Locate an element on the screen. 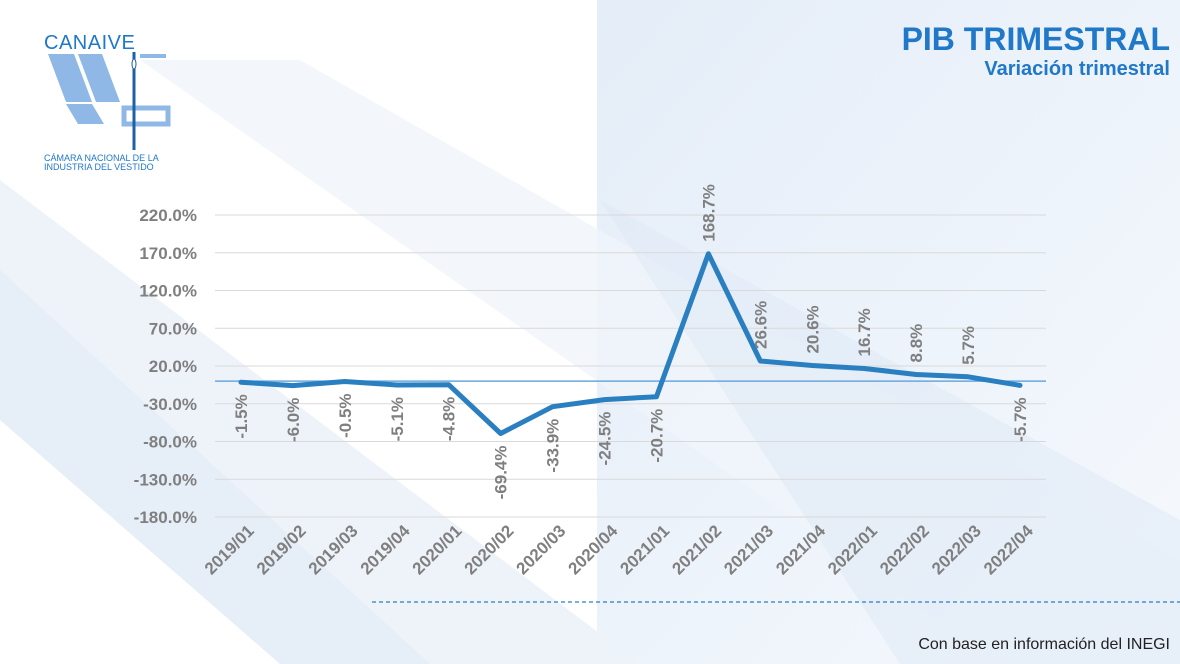 The image size is (1180, 664). title-block: PIB TRIMESTRAL Variación trimestral is located at coordinates (1036, 50).